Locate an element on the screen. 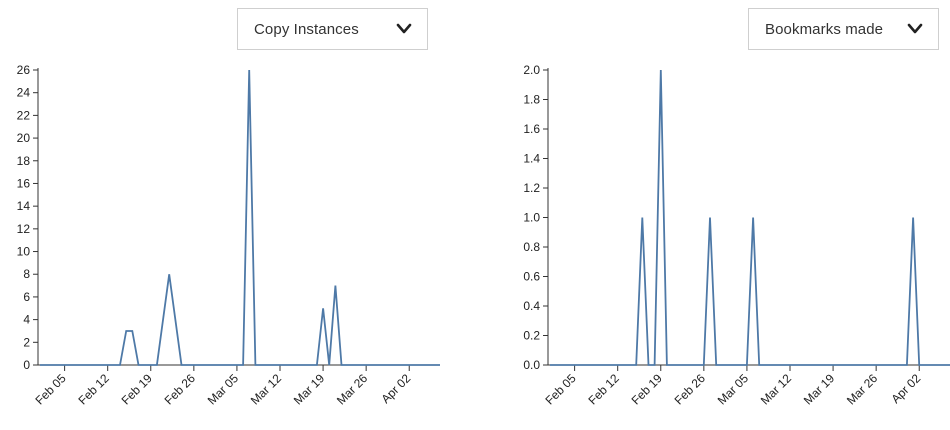 This screenshot has height=430, width=950. copy-y-tick-label: 8 is located at coordinates (26, 274).